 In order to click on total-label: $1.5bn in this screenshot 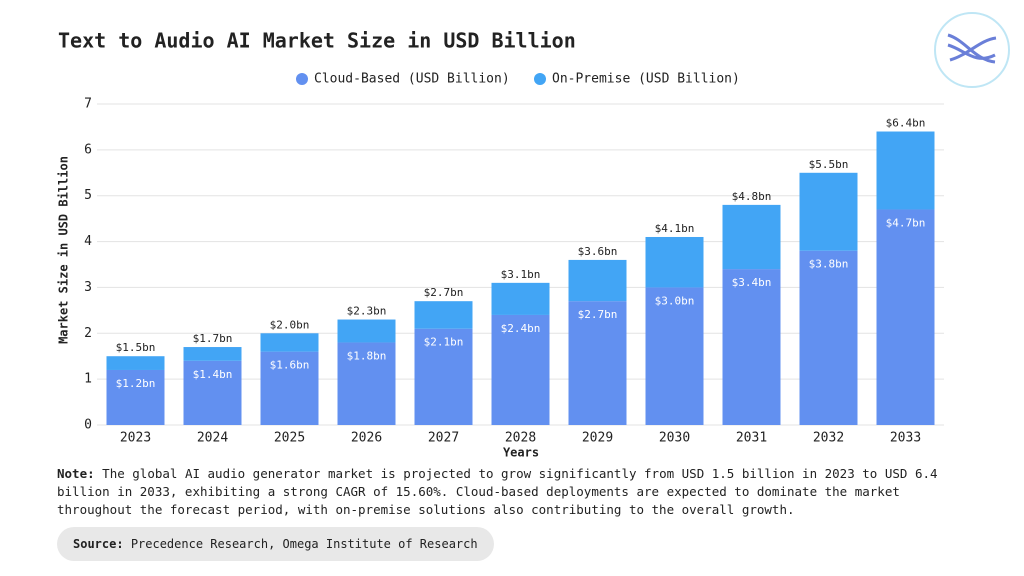, I will do `click(136, 347)`.